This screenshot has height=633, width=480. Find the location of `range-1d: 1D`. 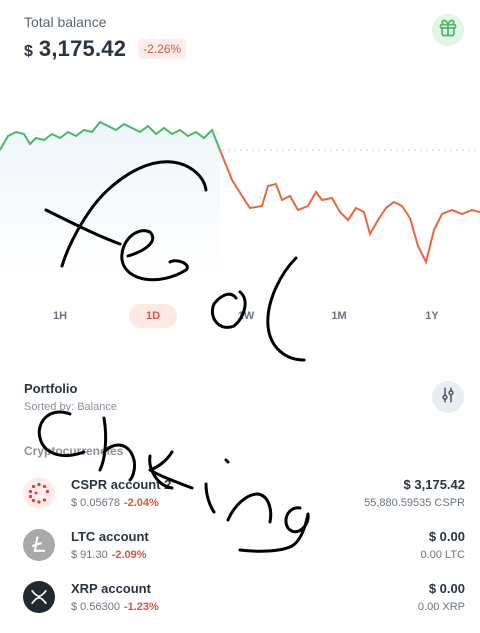

range-1d: 1D is located at coordinates (153, 316).